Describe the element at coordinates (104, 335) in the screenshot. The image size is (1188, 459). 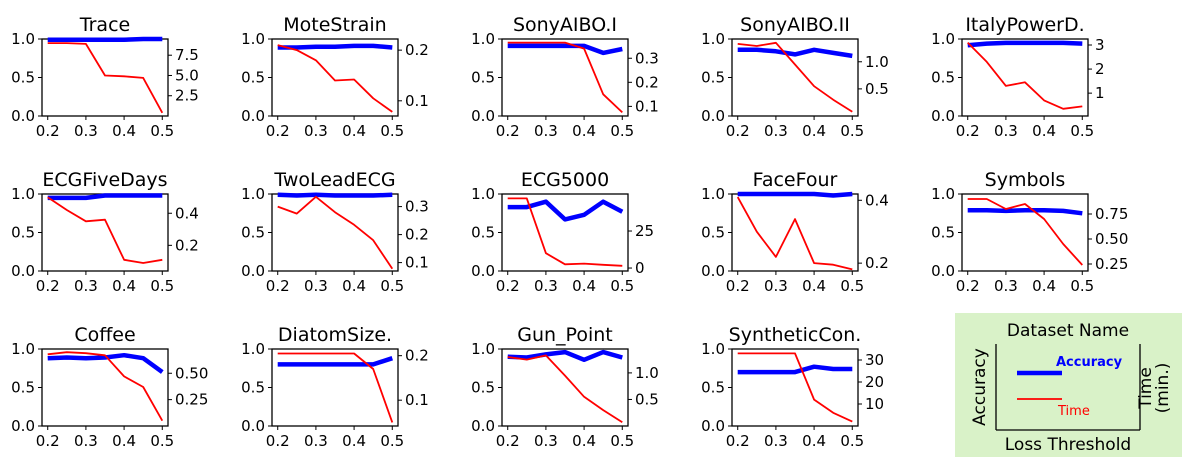
I see `panel-title: Coffee` at that location.